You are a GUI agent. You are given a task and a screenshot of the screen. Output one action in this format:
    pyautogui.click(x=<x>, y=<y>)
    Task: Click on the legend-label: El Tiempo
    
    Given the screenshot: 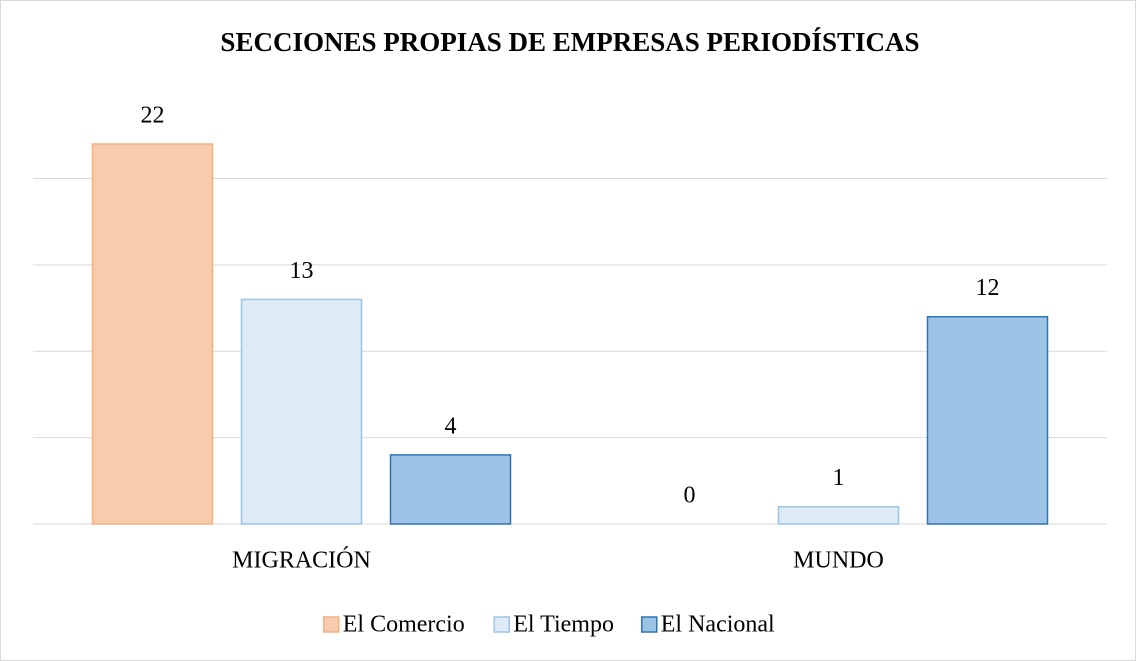 What is the action you would take?
    pyautogui.click(x=563, y=625)
    